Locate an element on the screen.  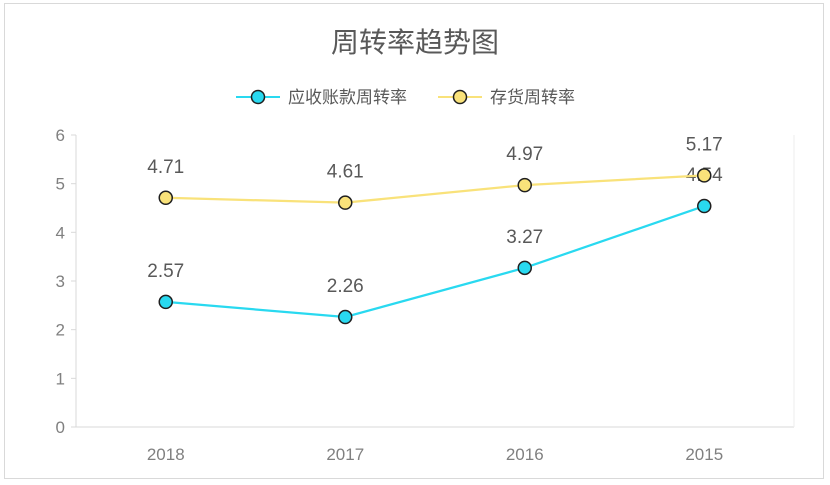
x-tick-label: 2016 is located at coordinates (525, 454).